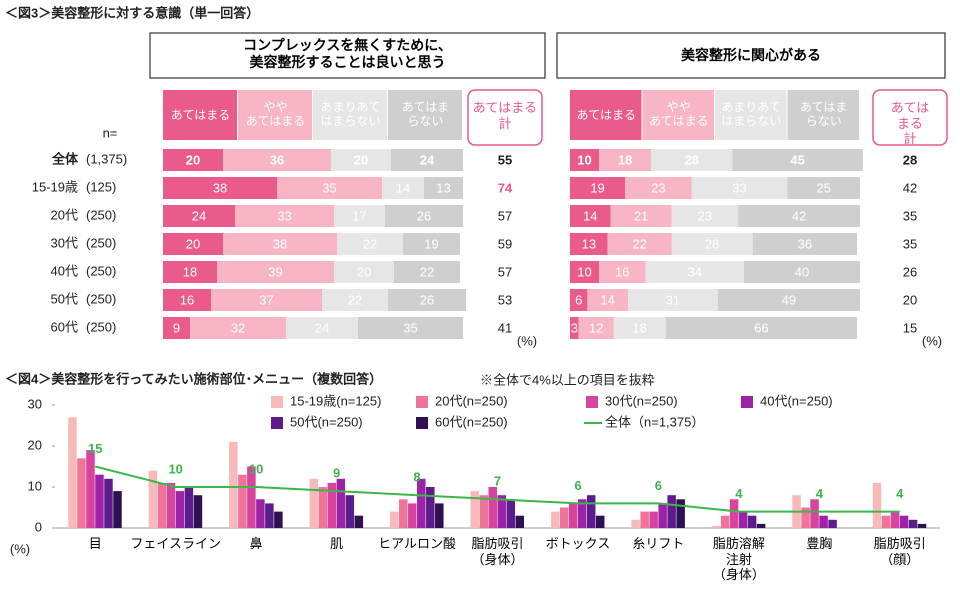 The width and height of the screenshot is (960, 594). What do you see at coordinates (802, 271) in the screenshot?
I see `bar-value: 40` at bounding box center [802, 271].